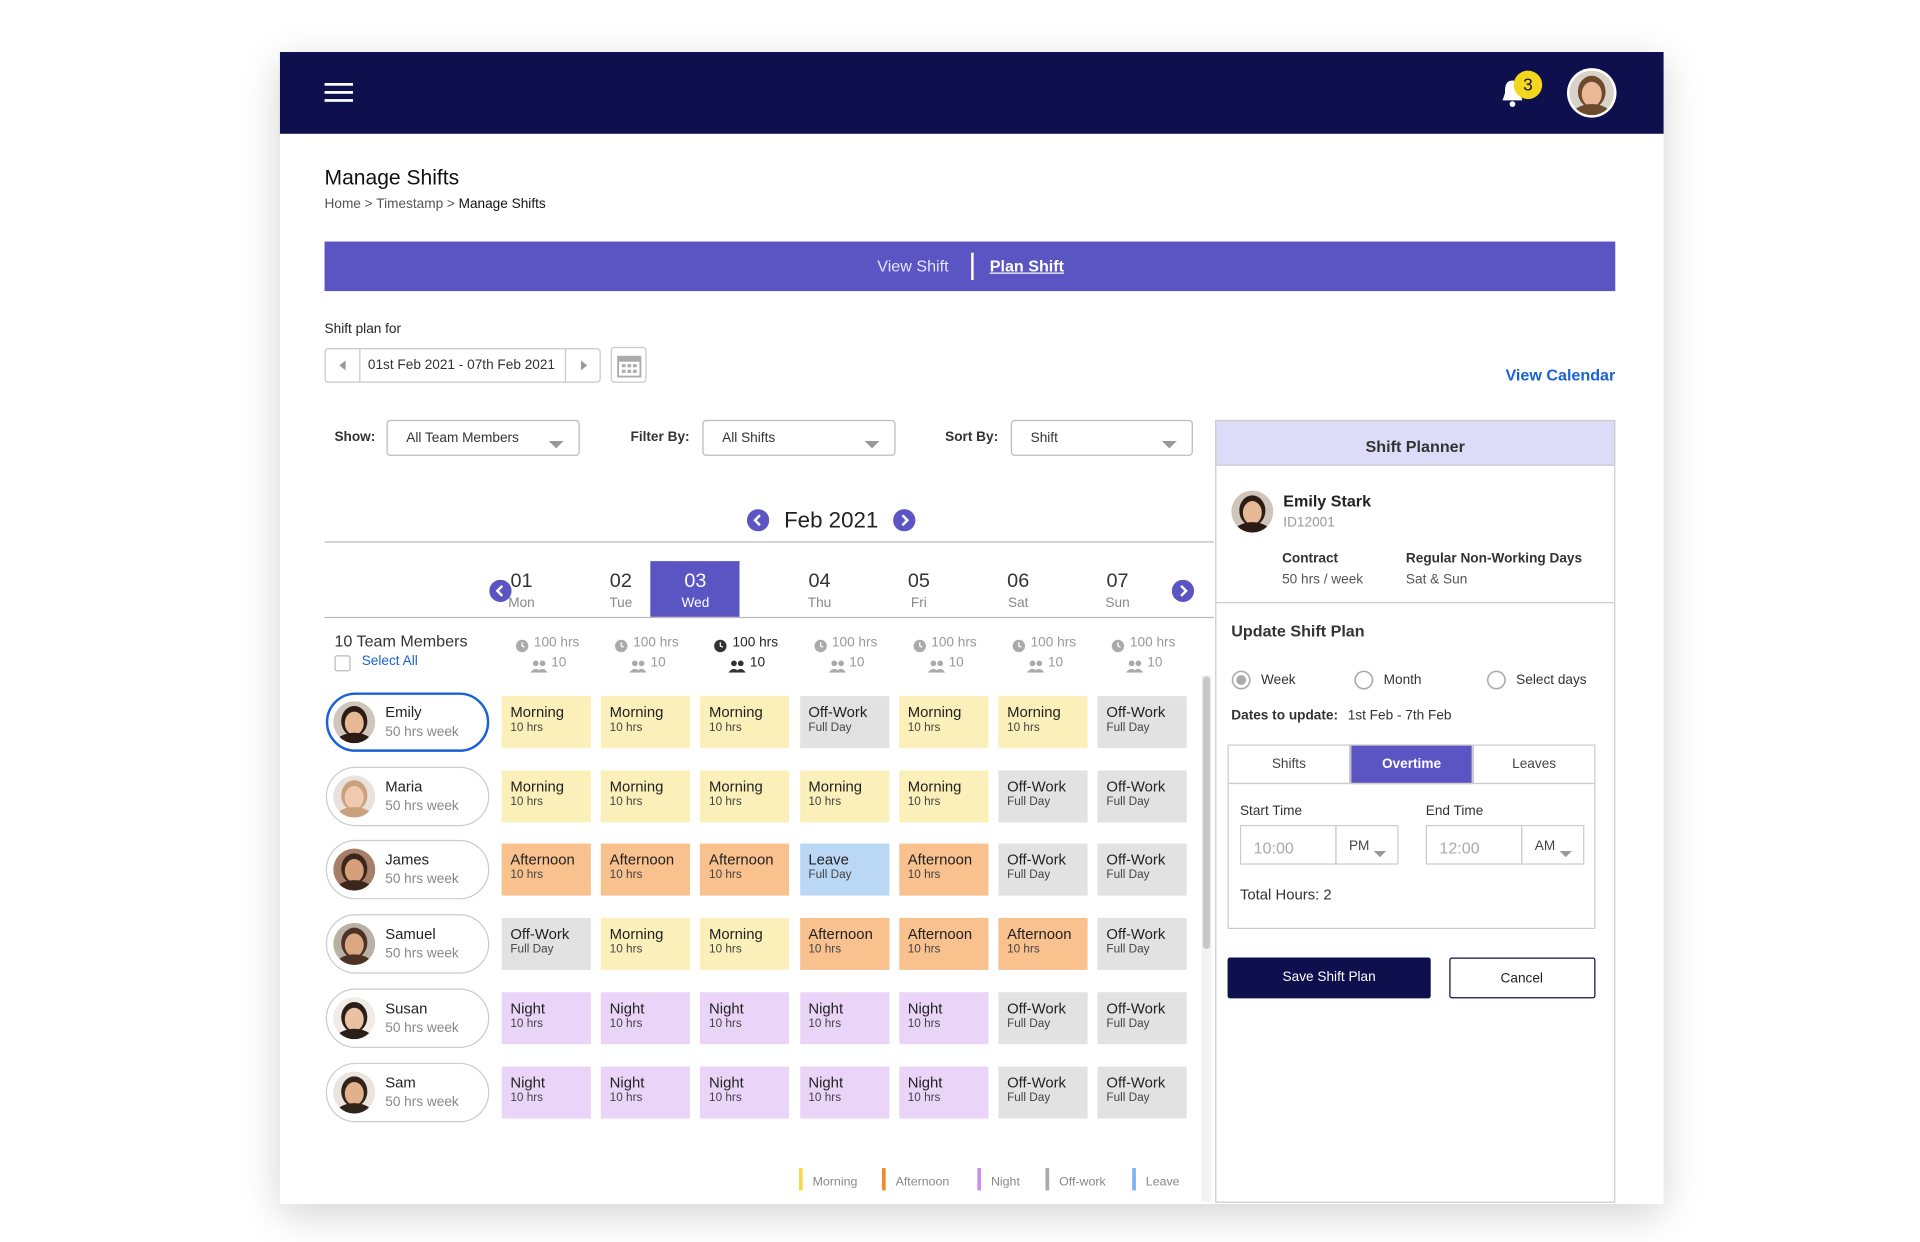  Describe the element at coordinates (758, 520) in the screenshot. I see `prev-month` at that location.